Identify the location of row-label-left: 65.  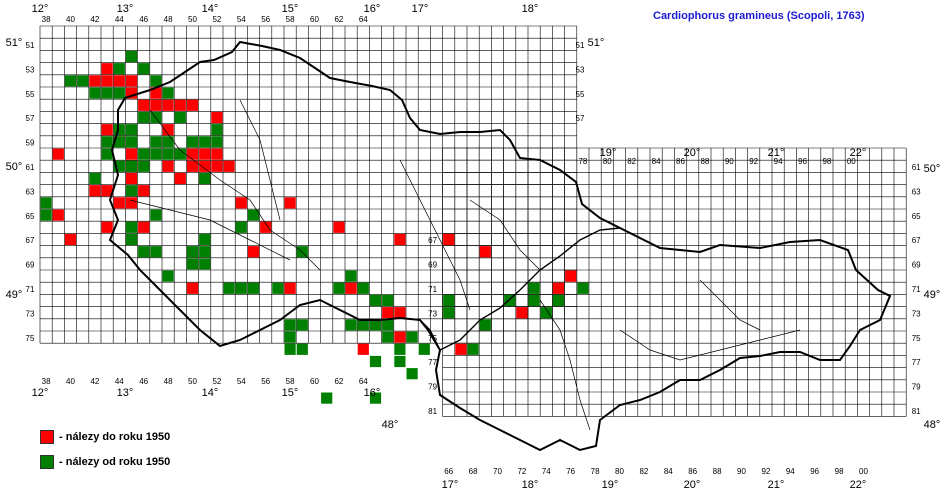
(30, 216).